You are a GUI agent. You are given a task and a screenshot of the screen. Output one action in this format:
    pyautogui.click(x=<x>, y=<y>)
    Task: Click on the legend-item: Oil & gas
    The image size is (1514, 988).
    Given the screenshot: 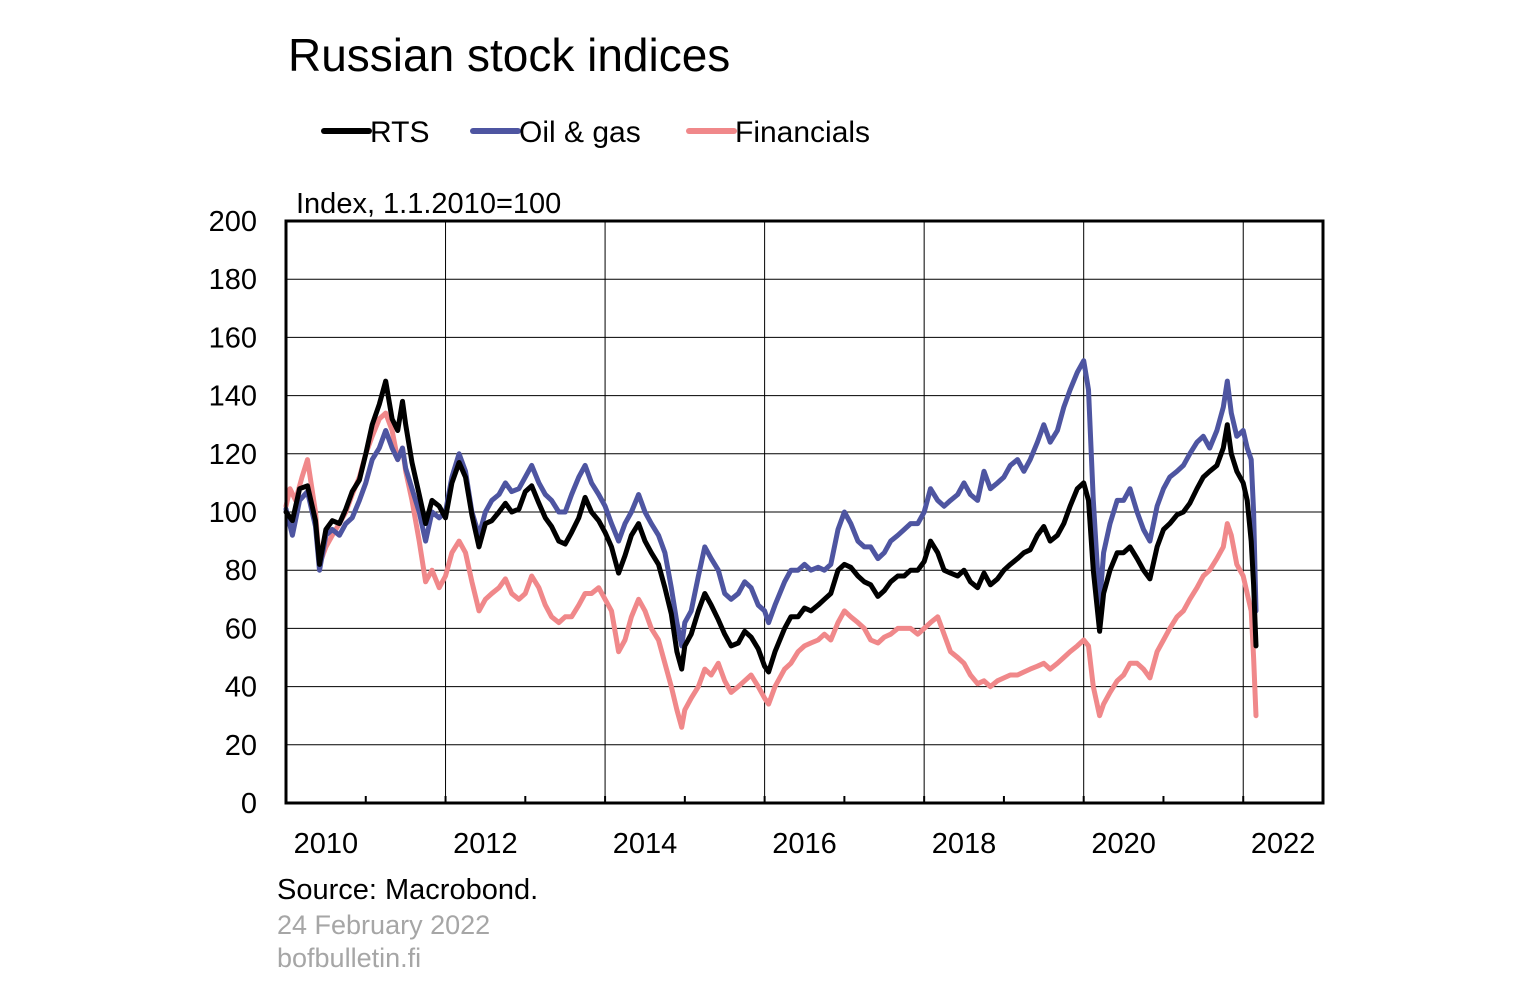 What is the action you would take?
    pyautogui.click(x=555, y=132)
    